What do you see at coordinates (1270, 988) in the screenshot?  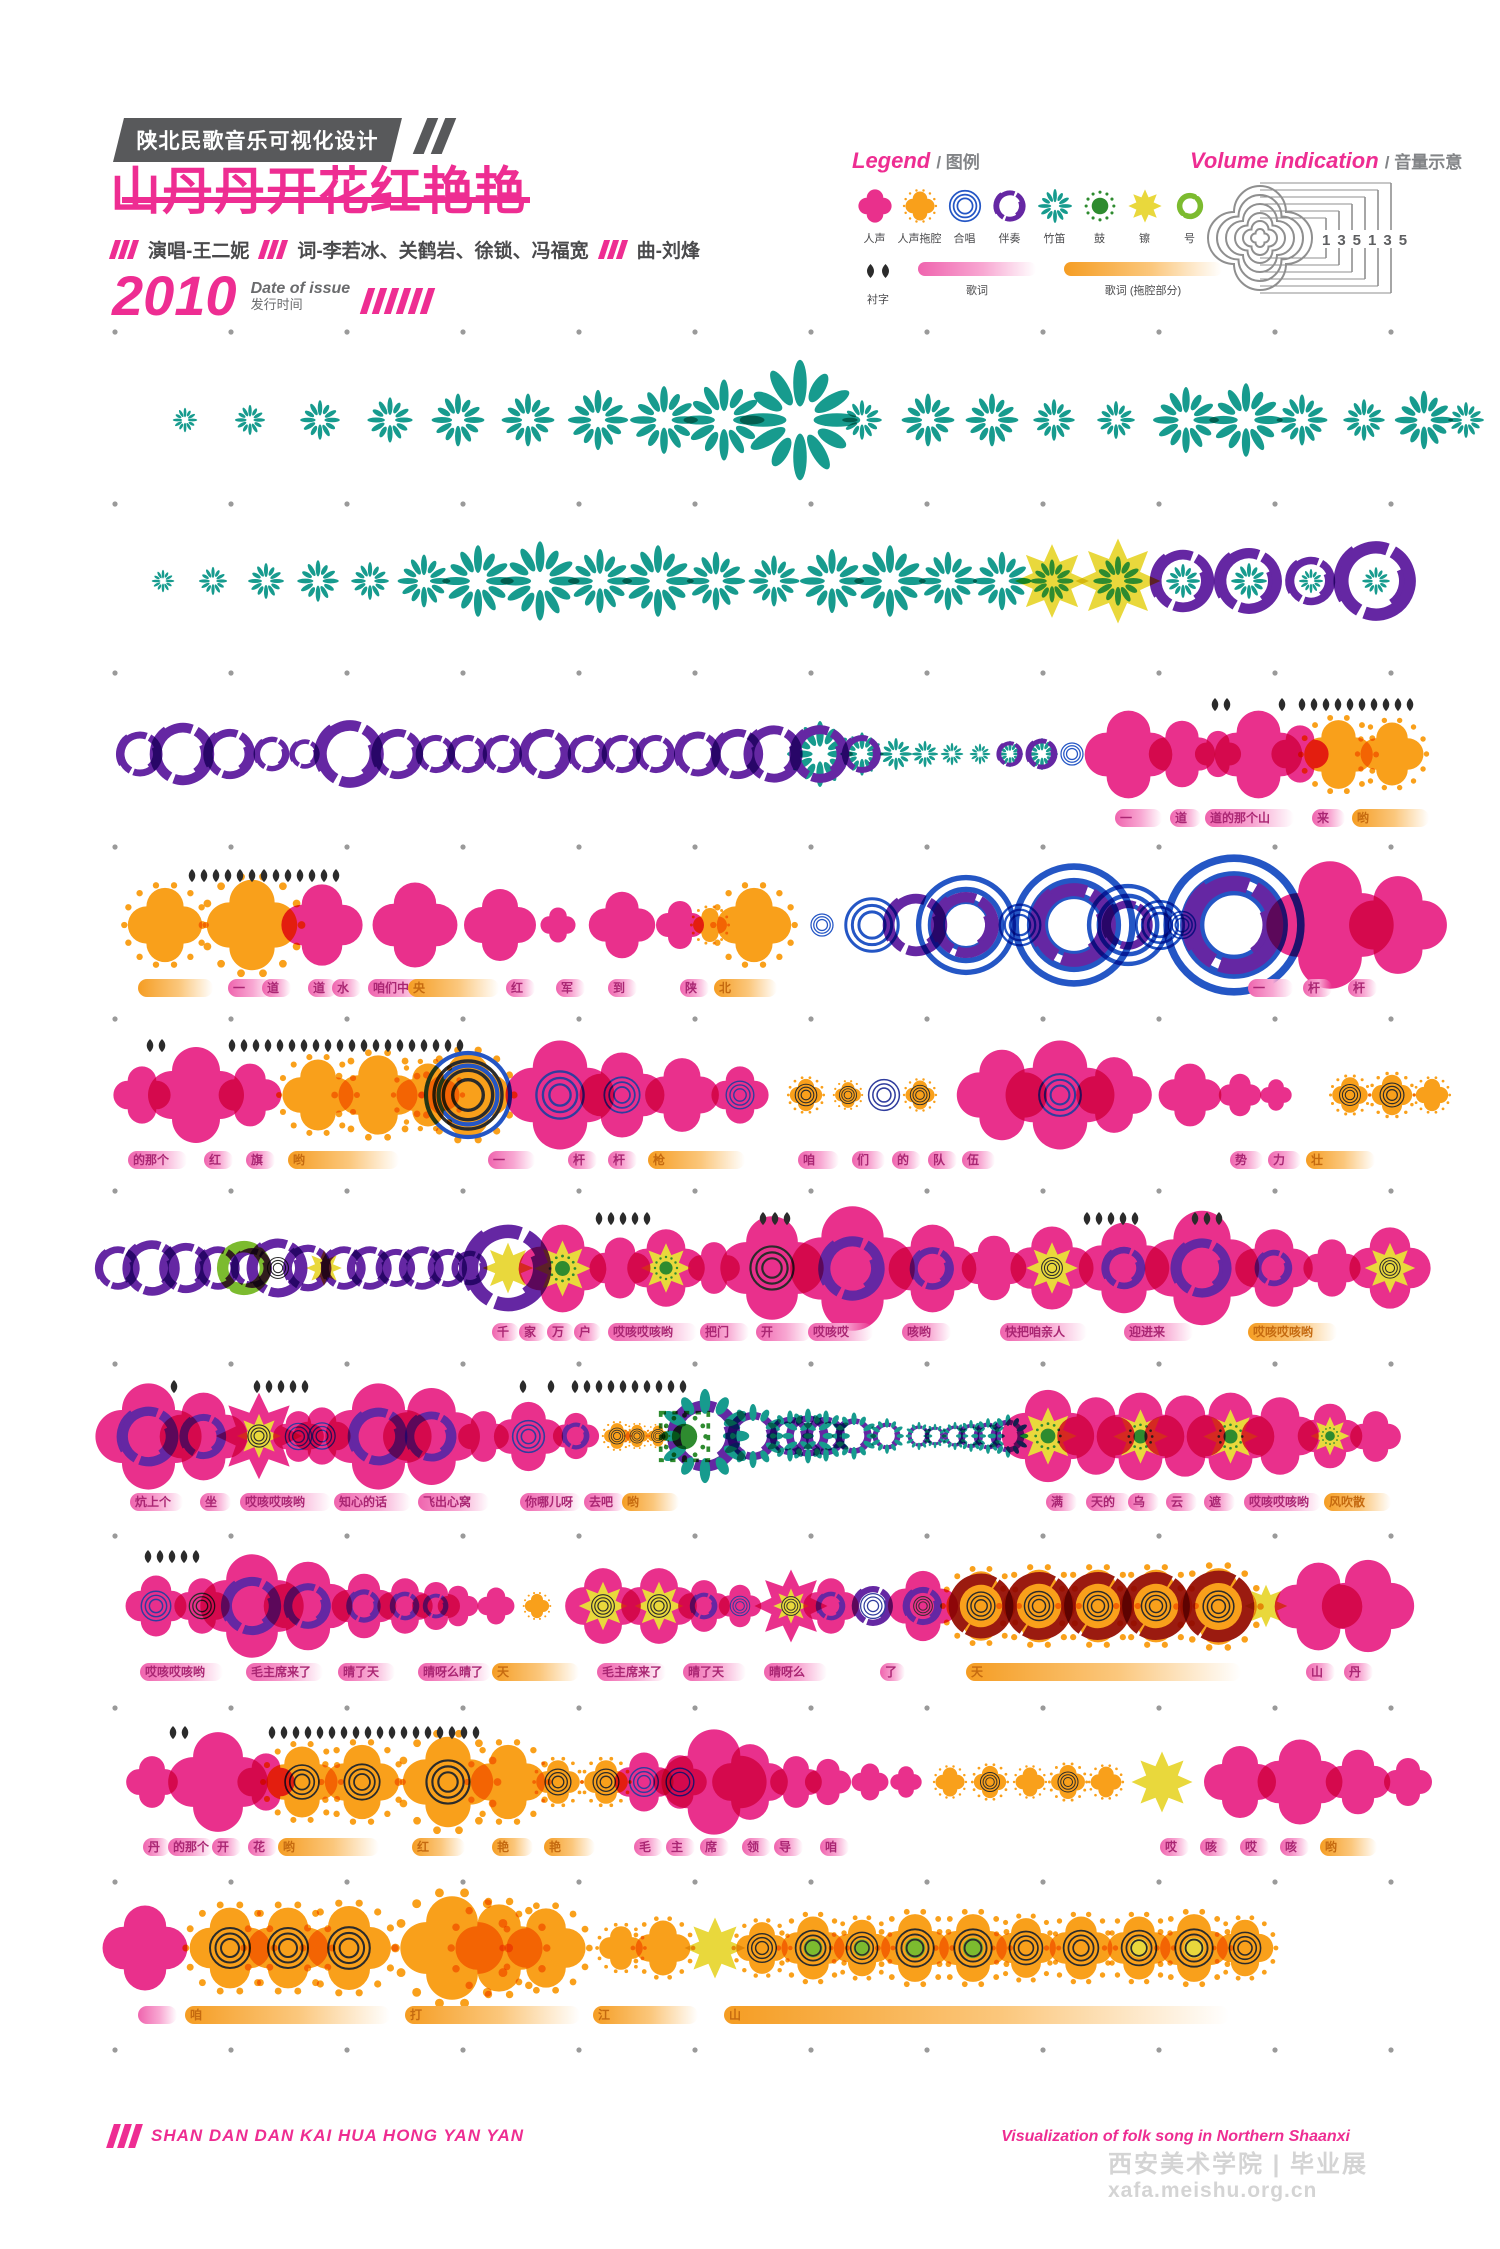 I see `lyric-pill: 一` at bounding box center [1270, 988].